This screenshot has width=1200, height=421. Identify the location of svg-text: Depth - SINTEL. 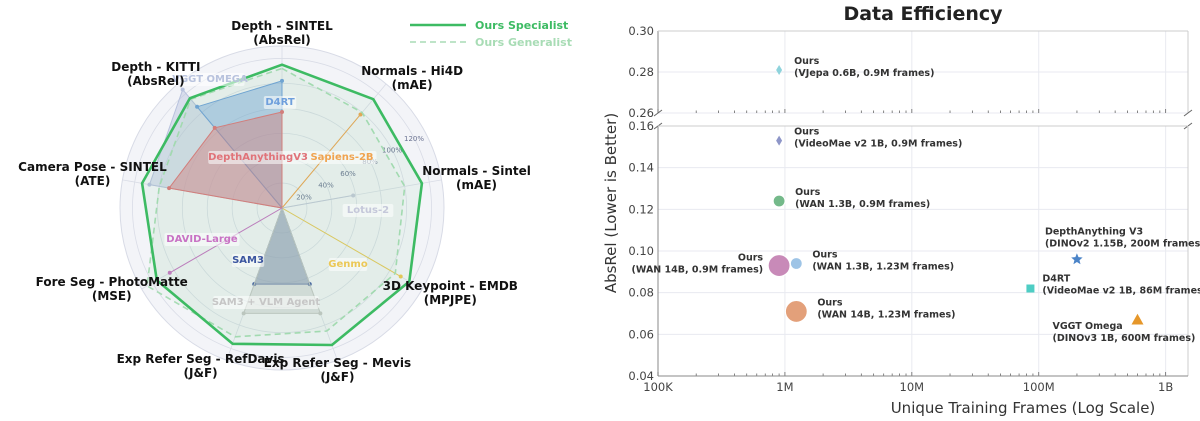
(282, 26).